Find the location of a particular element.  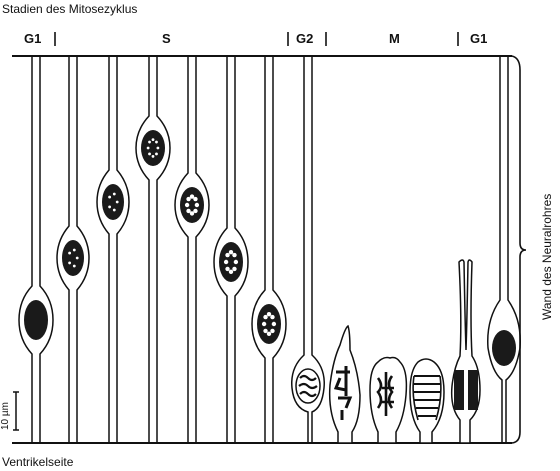

stage-label-g2: G2 is located at coordinates (305, 38).